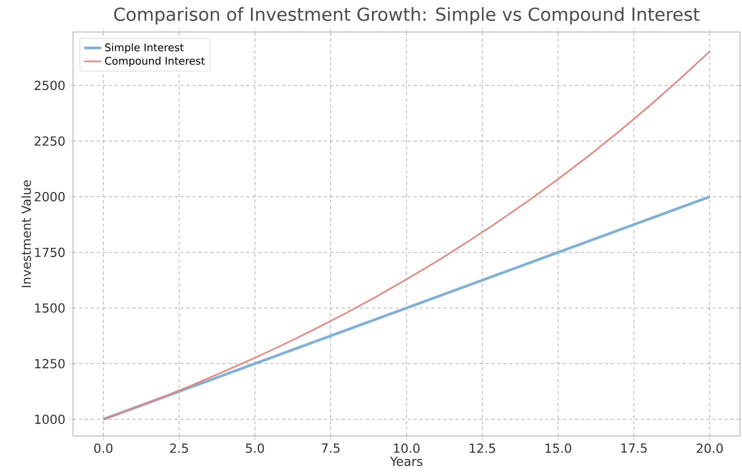  Describe the element at coordinates (559, 448) in the screenshot. I see `x-tick-label: 15.0` at that location.